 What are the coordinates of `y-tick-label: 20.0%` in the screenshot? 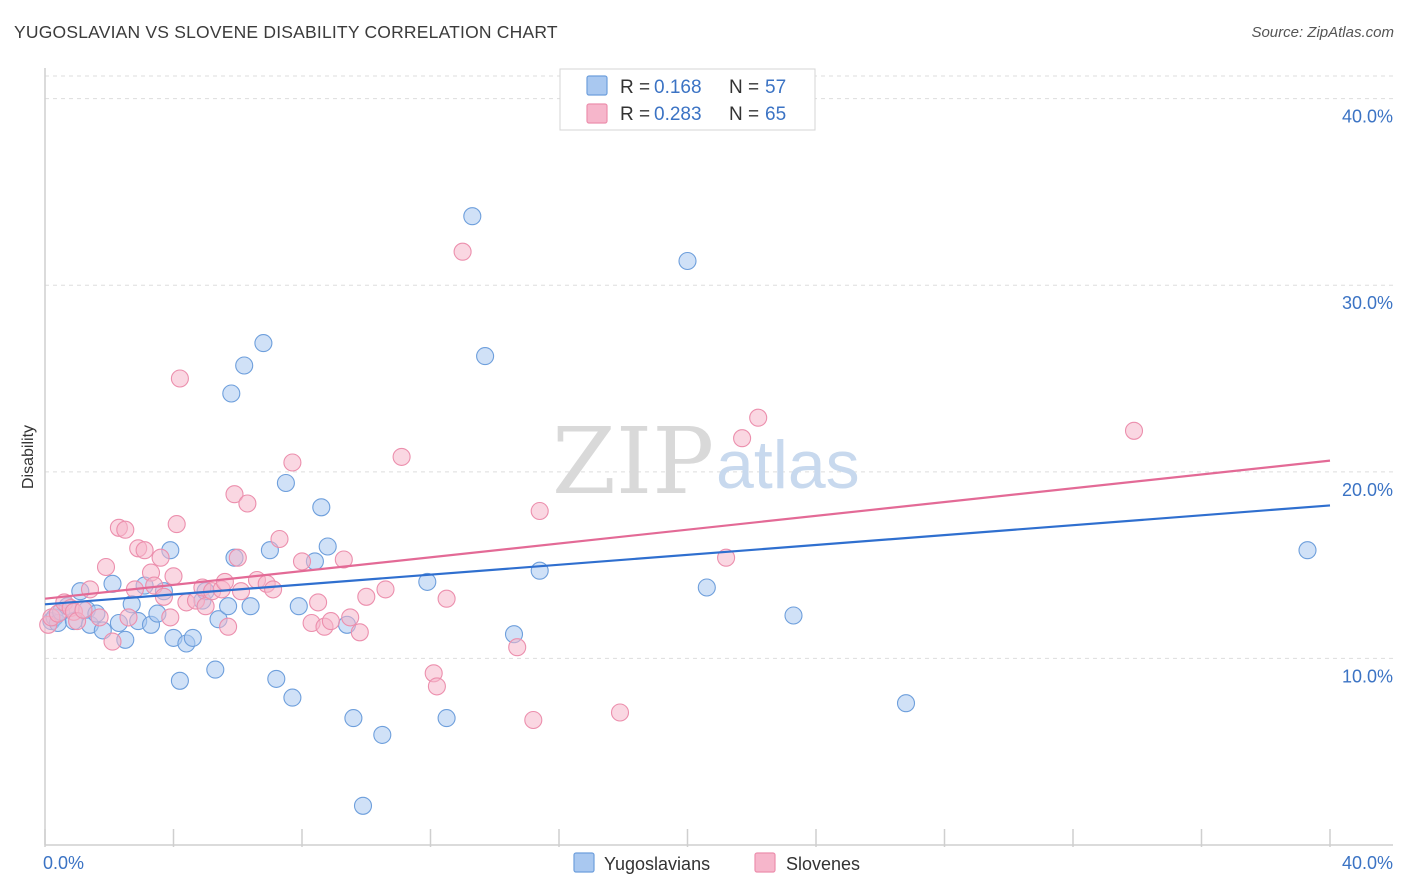 It's located at (1367, 490).